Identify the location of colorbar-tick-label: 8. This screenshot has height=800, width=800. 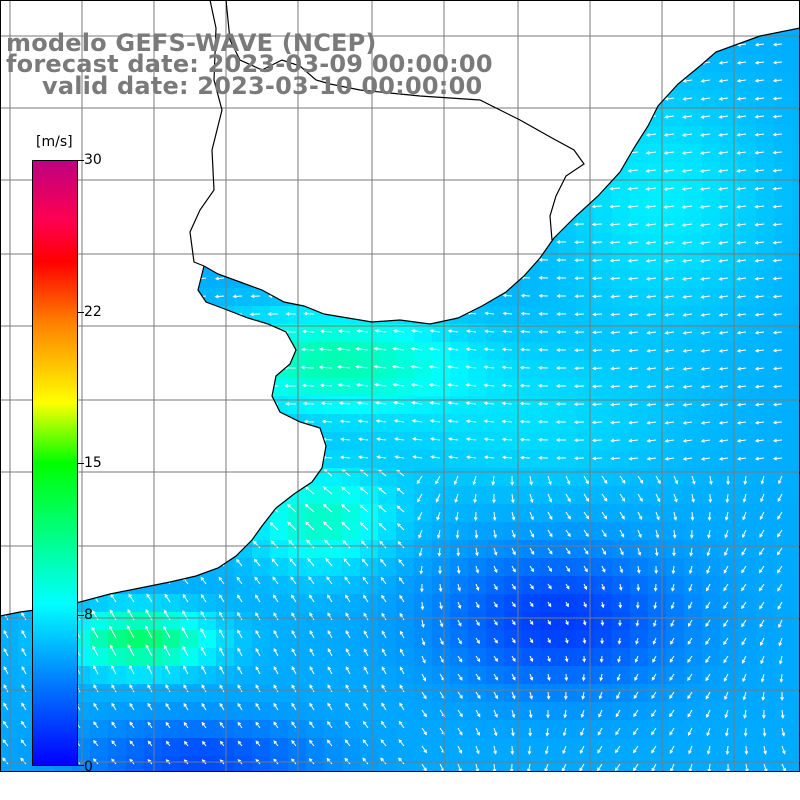
(88, 615).